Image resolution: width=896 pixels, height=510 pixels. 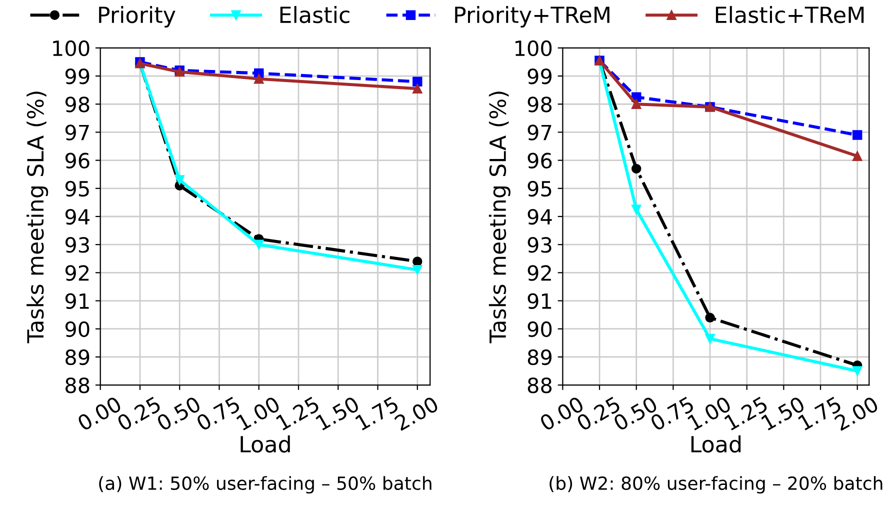 I want to click on legend-label: Elastic+TReM, so click(x=790, y=15).